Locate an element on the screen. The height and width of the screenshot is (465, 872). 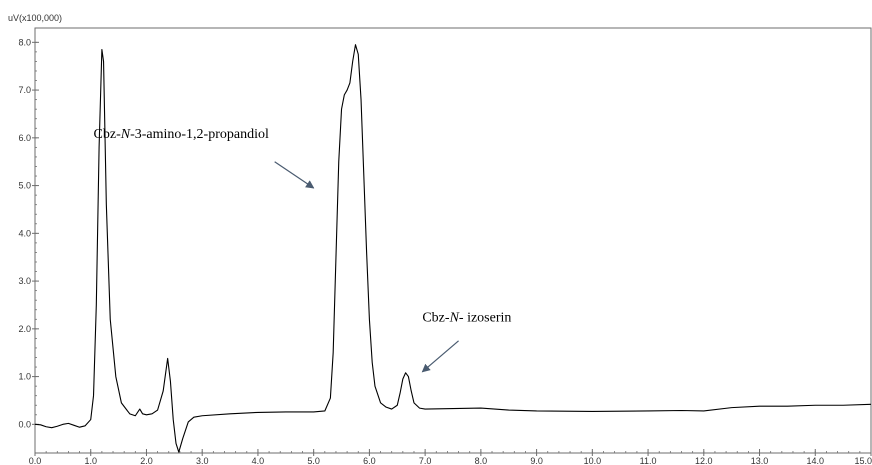
x-tick-label: 1.0 is located at coordinates (90, 460).